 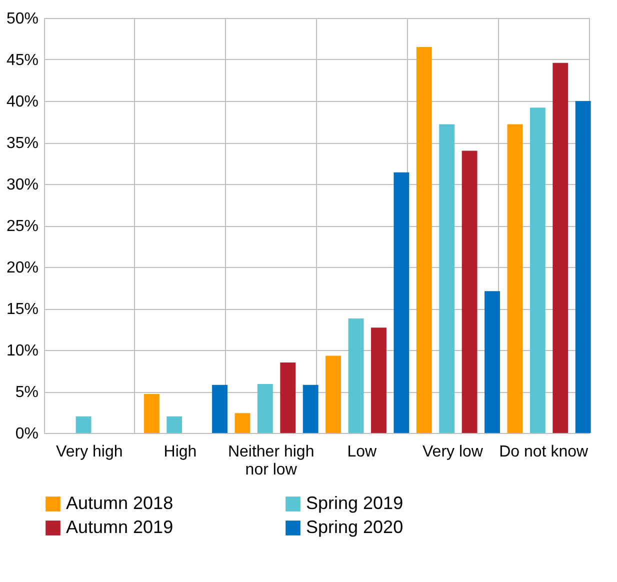 I want to click on x-tick-label: Very low, so click(x=453, y=452).